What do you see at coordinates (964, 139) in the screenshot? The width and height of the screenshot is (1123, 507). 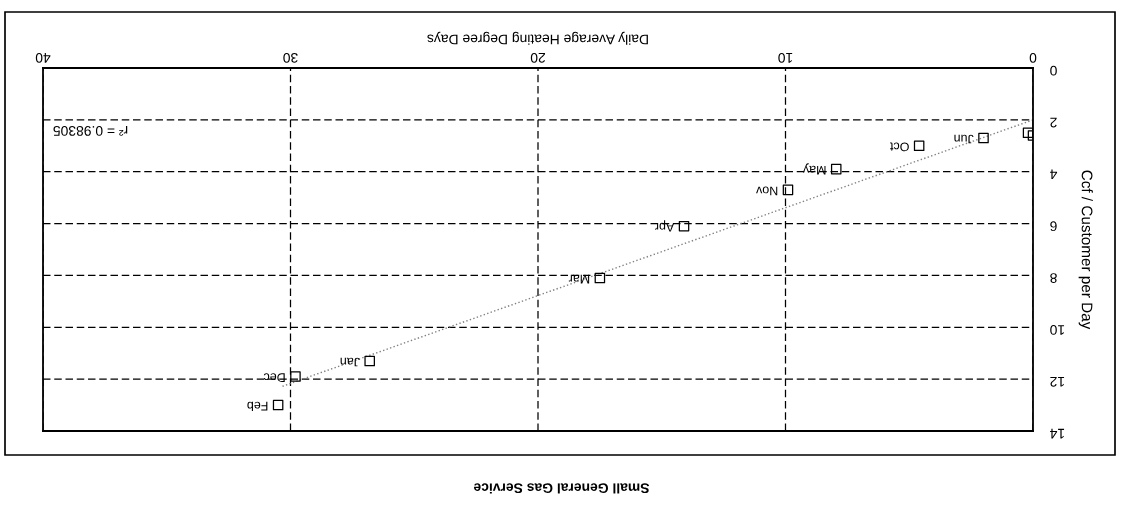 I see `annotation: Jun` at bounding box center [964, 139].